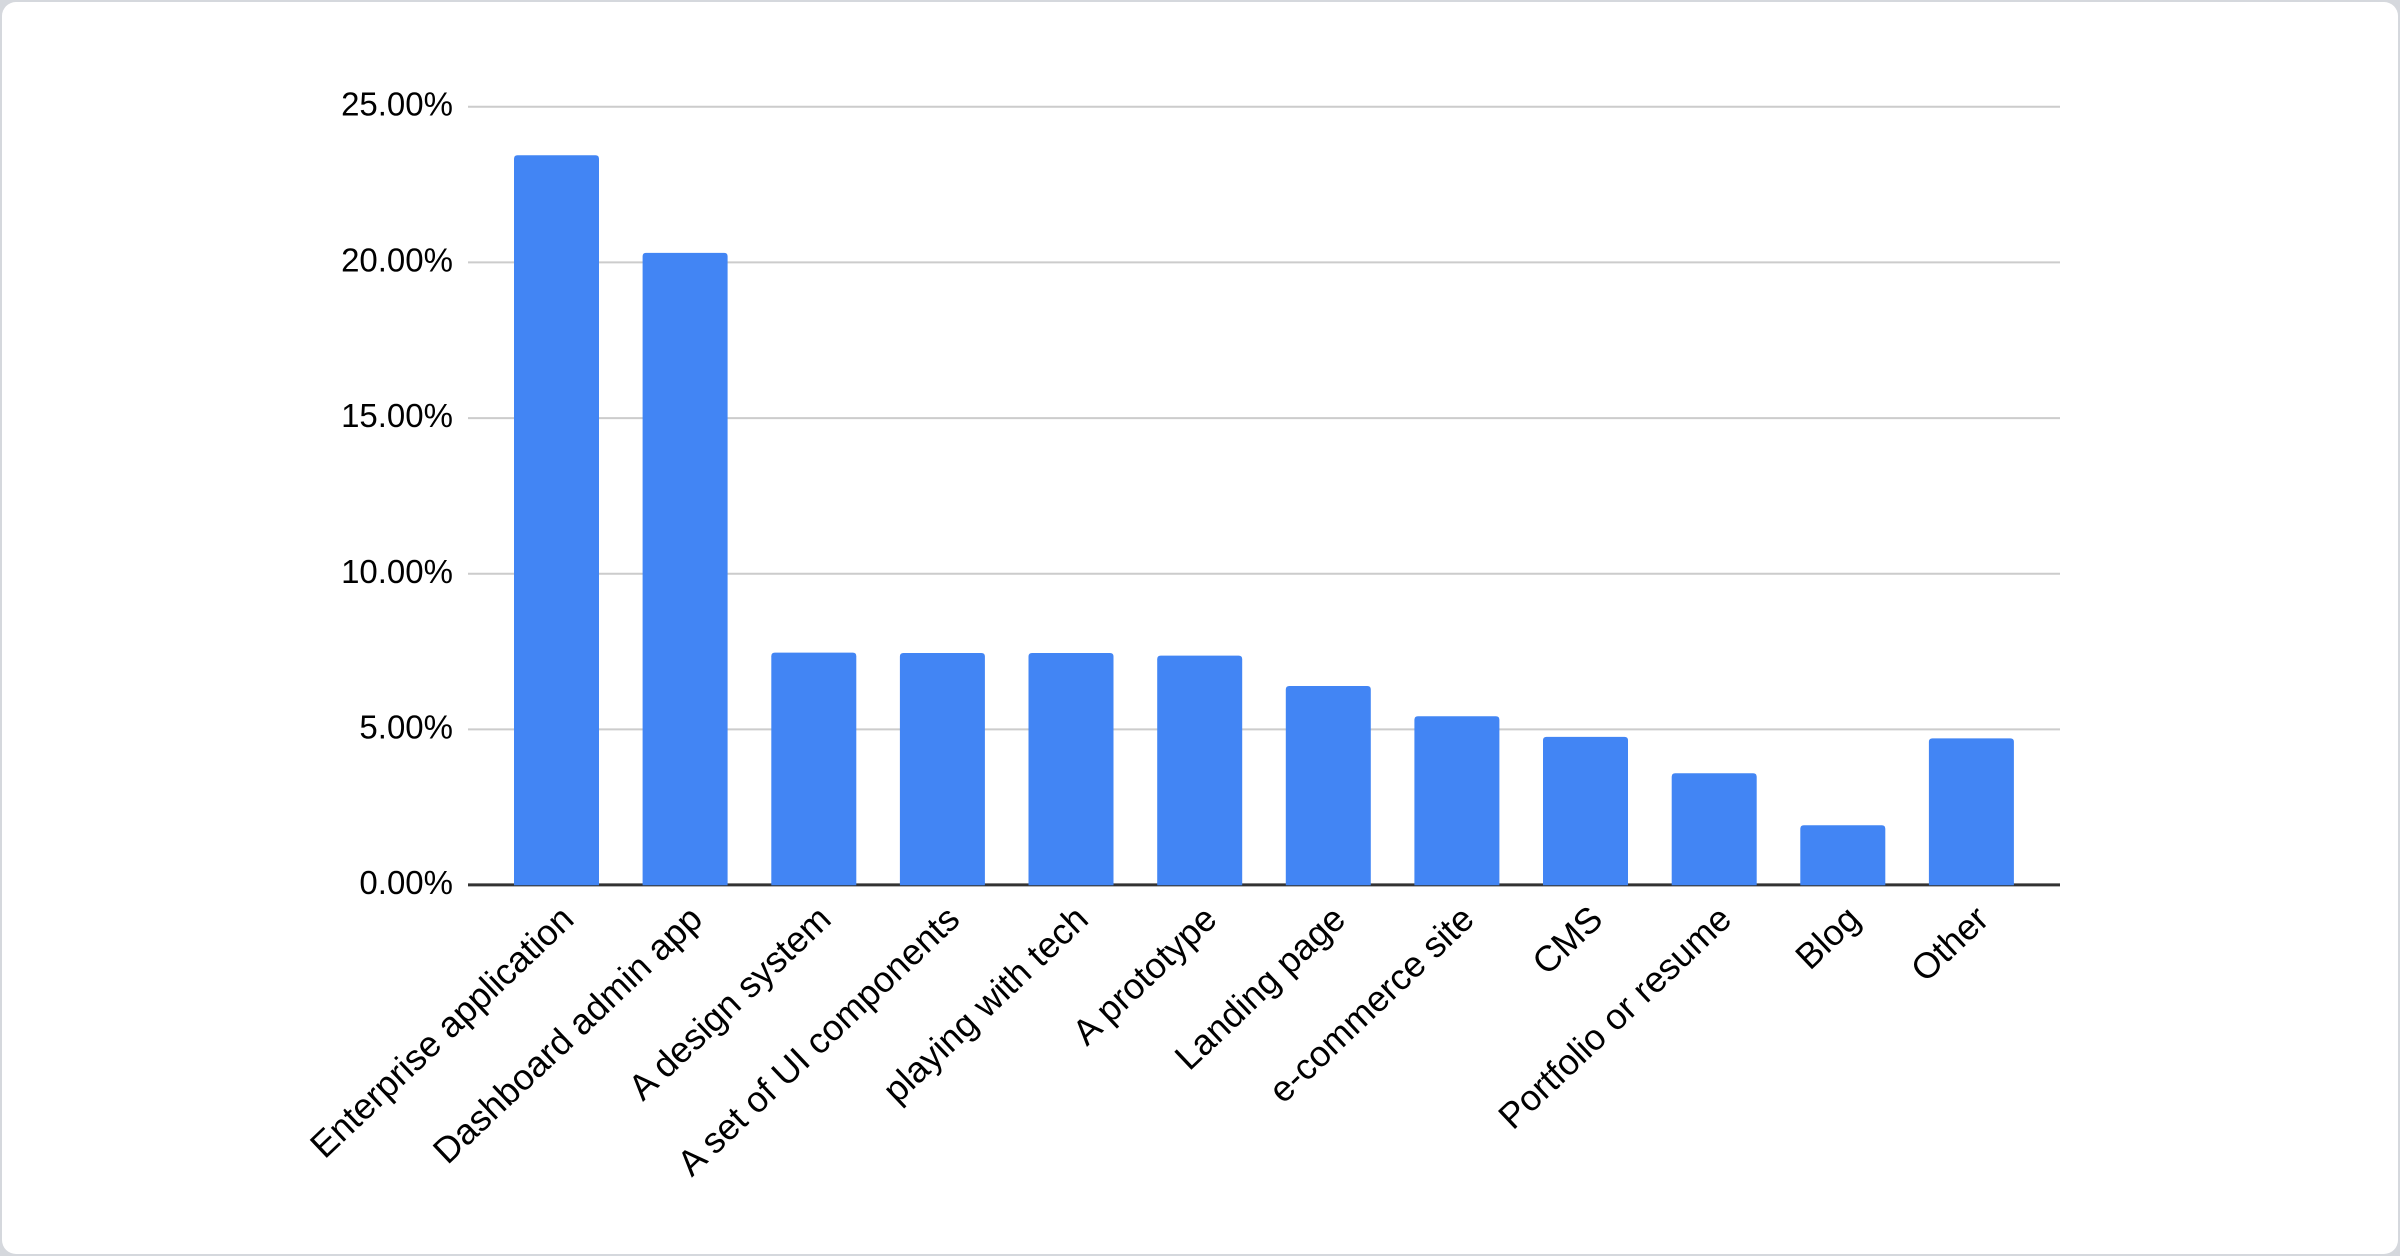  I want to click on svg-text: Portfolio or resume, so click(1614, 1017).